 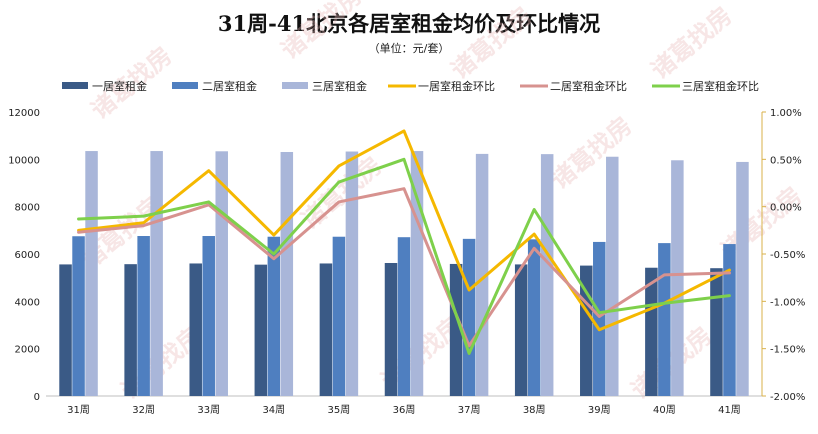 I want to click on x-tick-label: 31周, so click(x=78, y=410).